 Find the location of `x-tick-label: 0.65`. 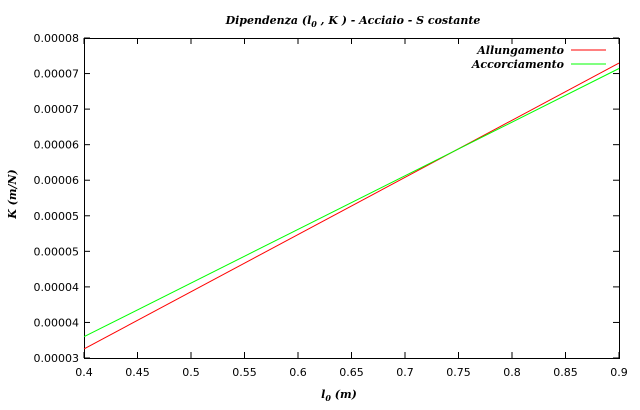

x-tick-label: 0.65 is located at coordinates (351, 372).